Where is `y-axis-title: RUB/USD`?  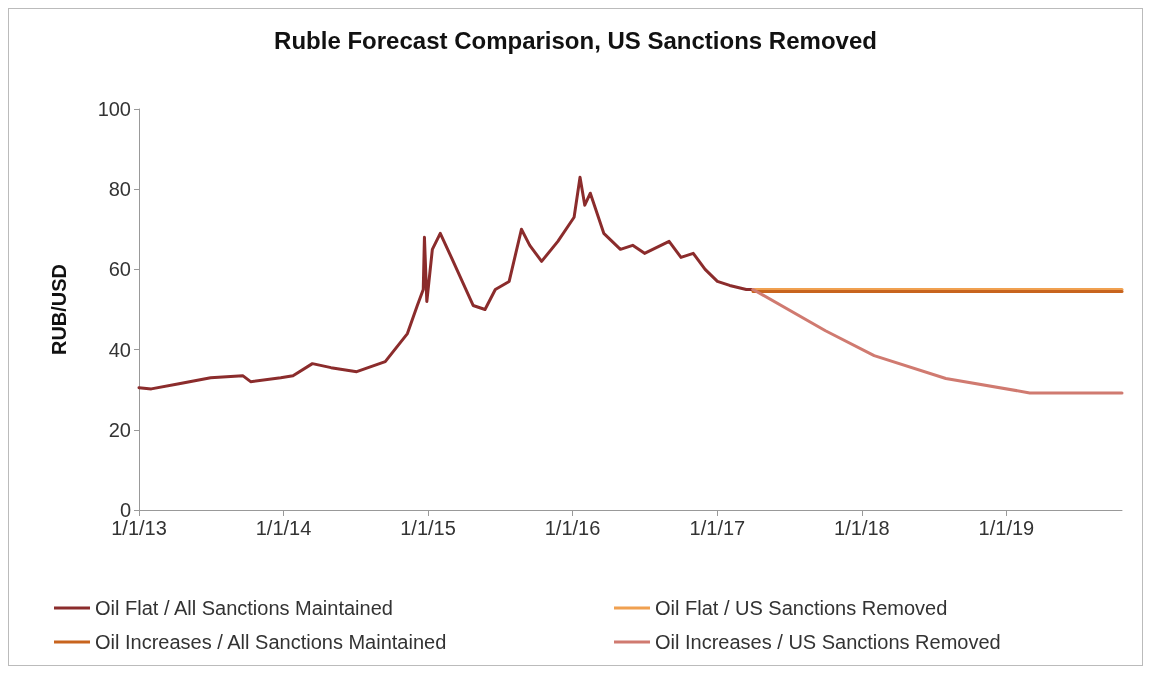 y-axis-title: RUB/USD is located at coordinates (59, 309).